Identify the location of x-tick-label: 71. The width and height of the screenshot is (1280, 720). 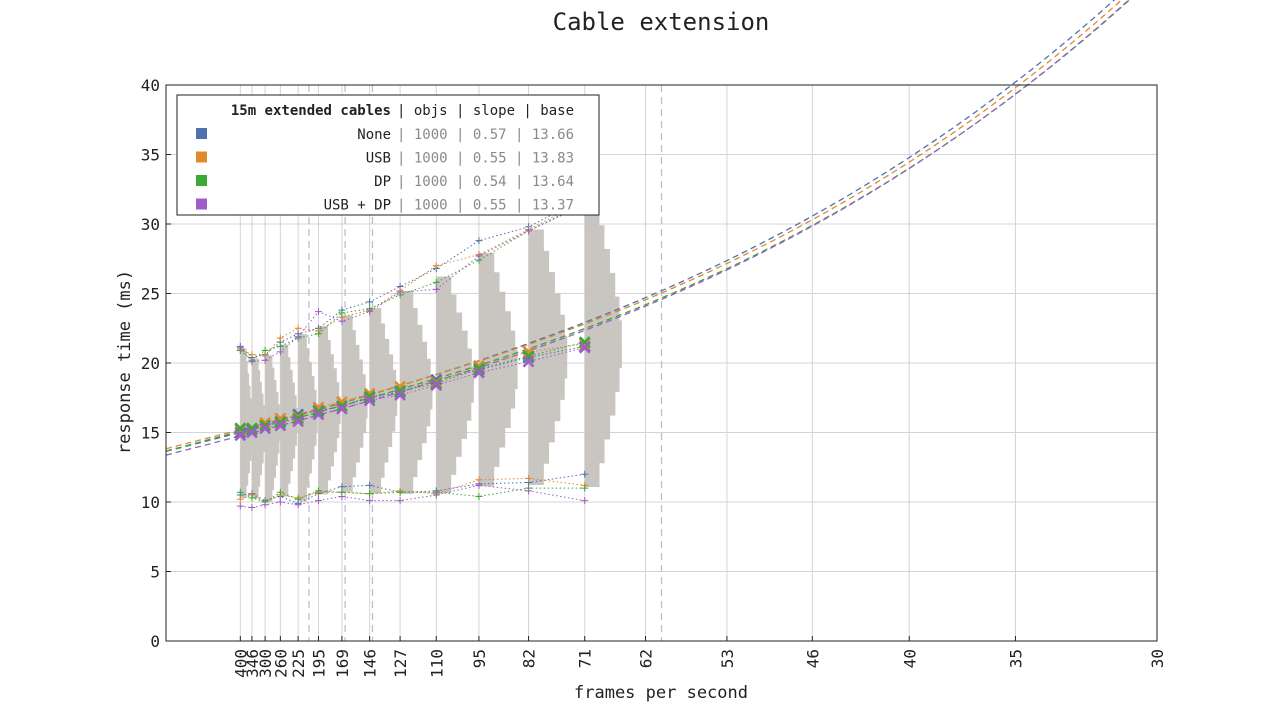
(585, 658).